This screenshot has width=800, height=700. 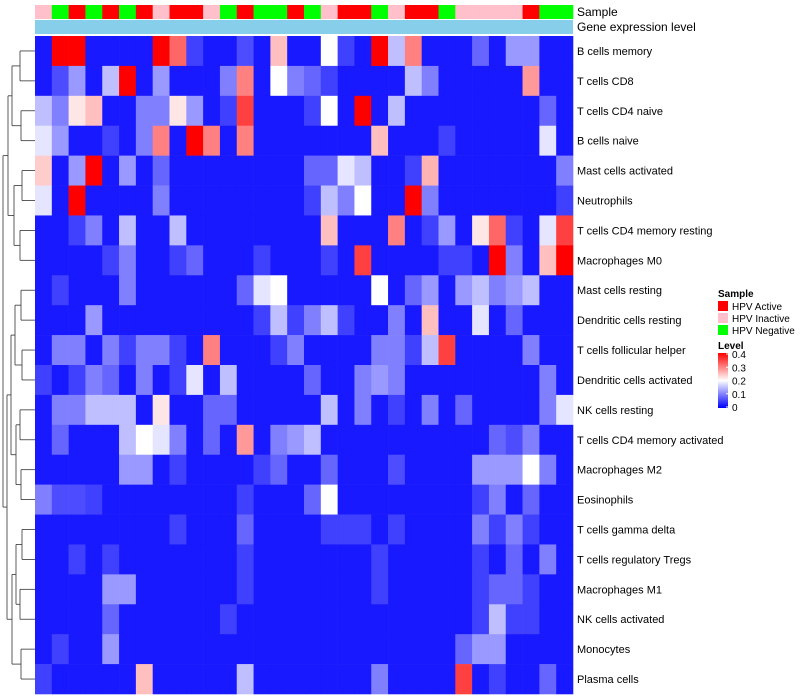 What do you see at coordinates (605, 82) in the screenshot?
I see `row-label: T cells CD8` at bounding box center [605, 82].